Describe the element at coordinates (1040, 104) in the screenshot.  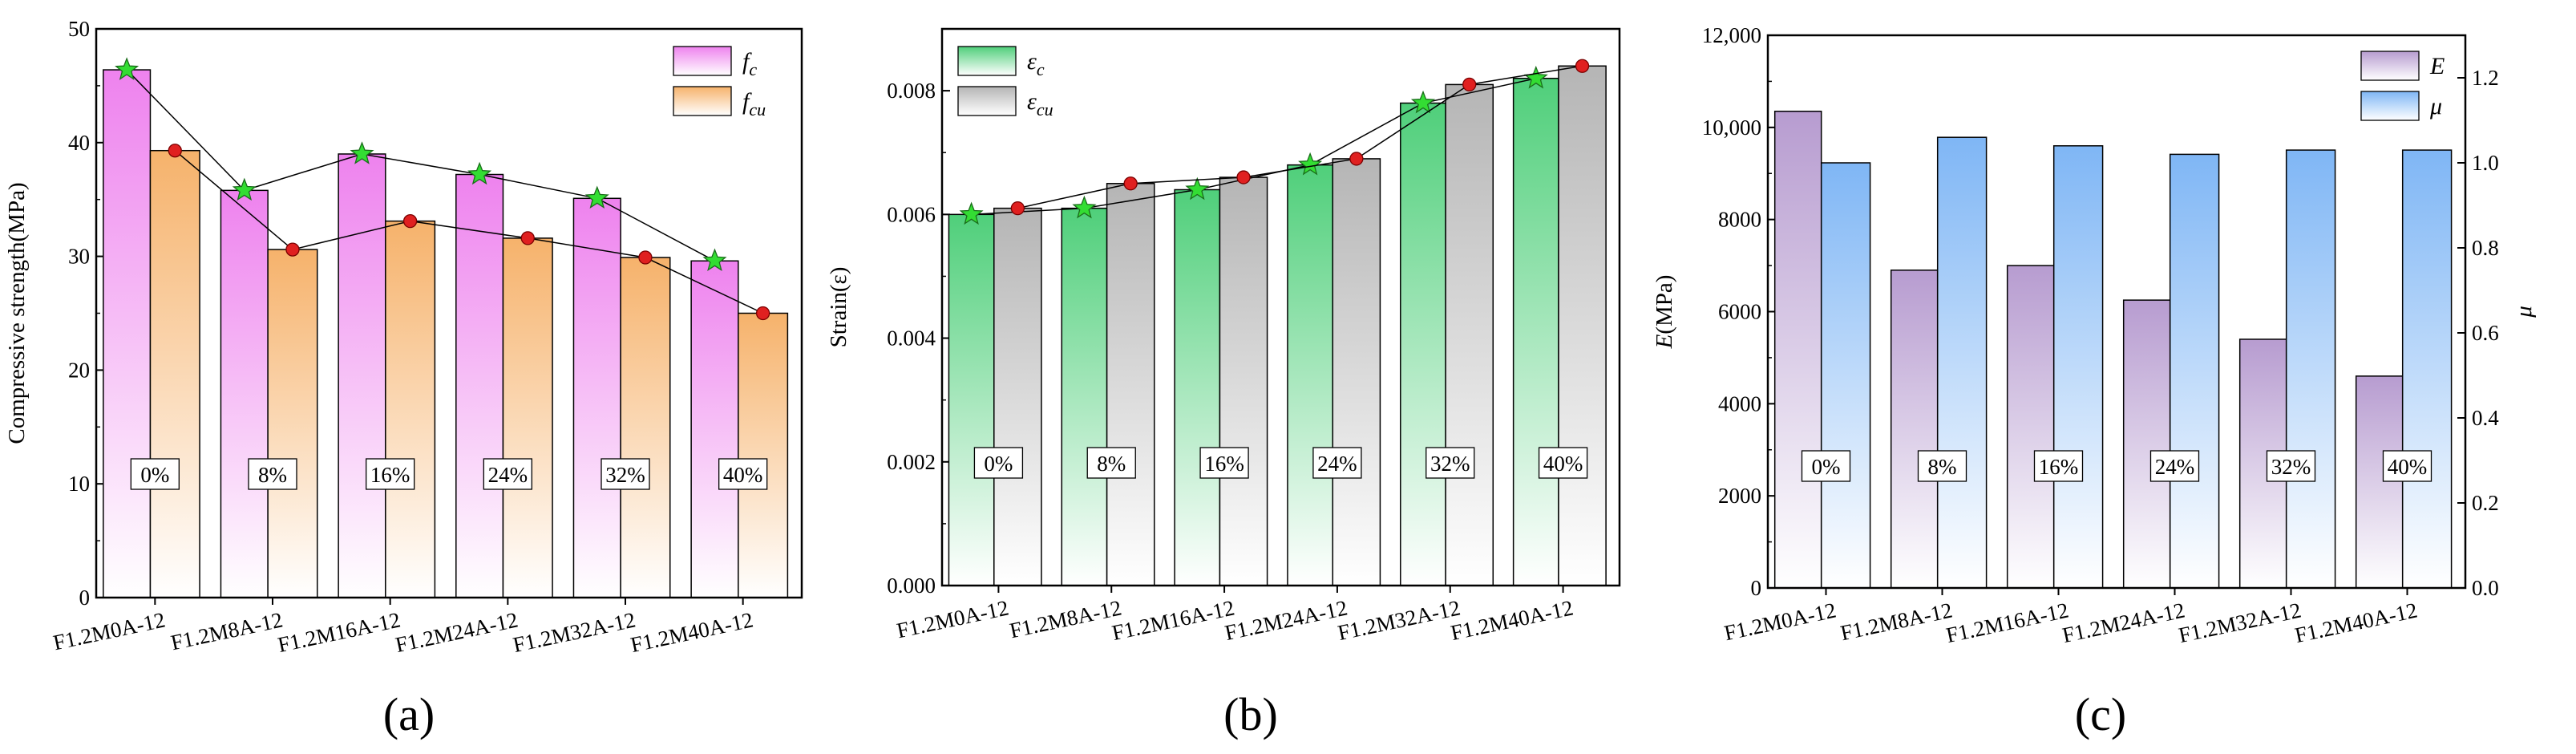
I see `legend-label: εcu` at that location.